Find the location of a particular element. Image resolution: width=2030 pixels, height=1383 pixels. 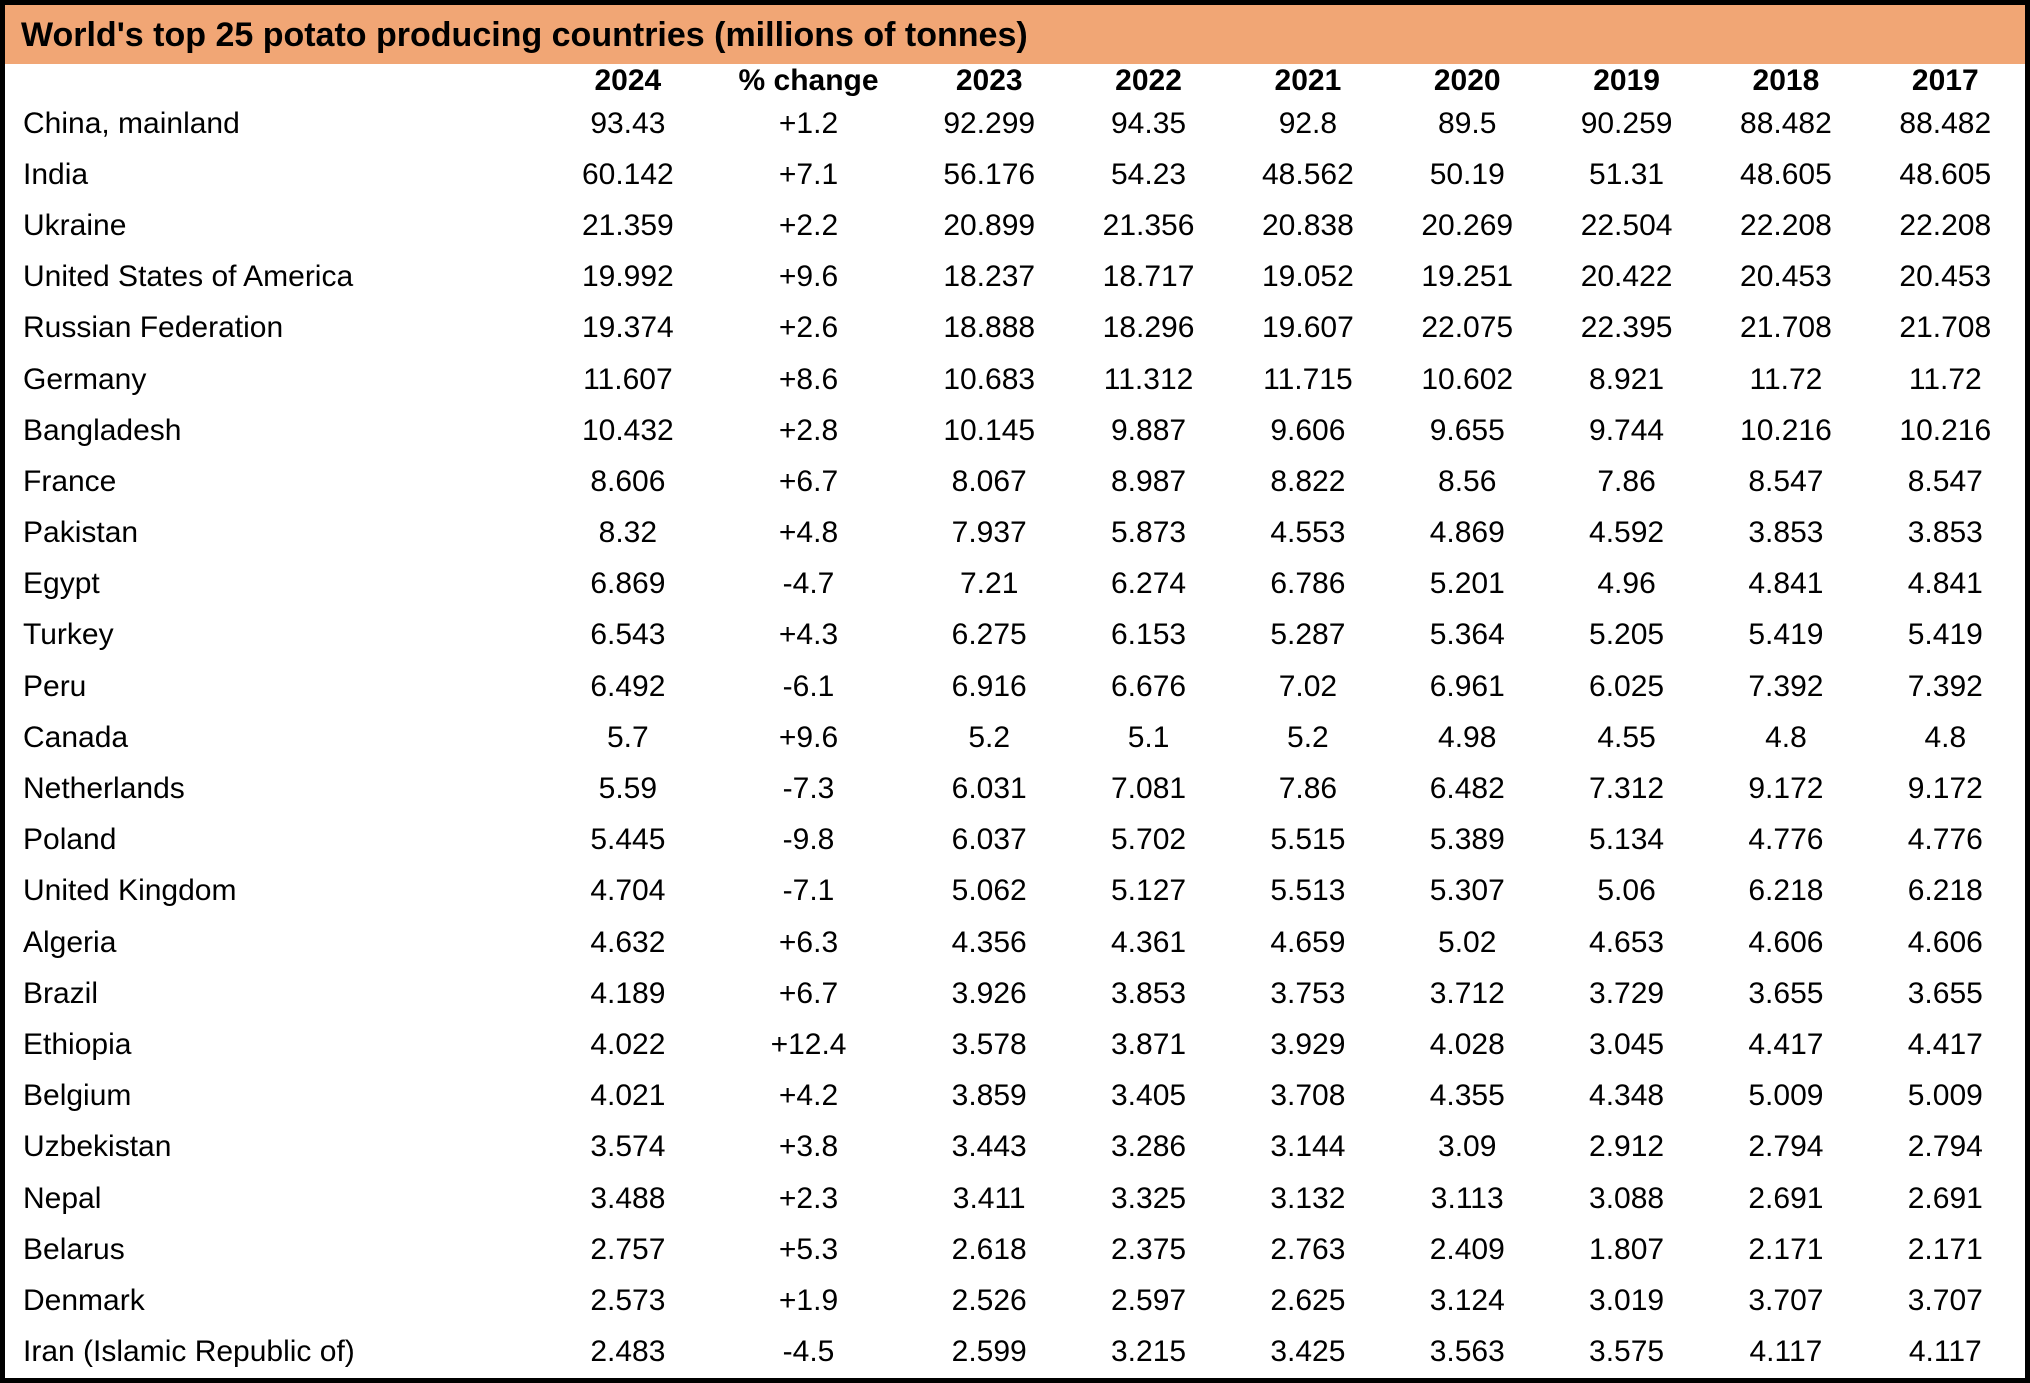

value-cell: 18.888 is located at coordinates (989, 328).